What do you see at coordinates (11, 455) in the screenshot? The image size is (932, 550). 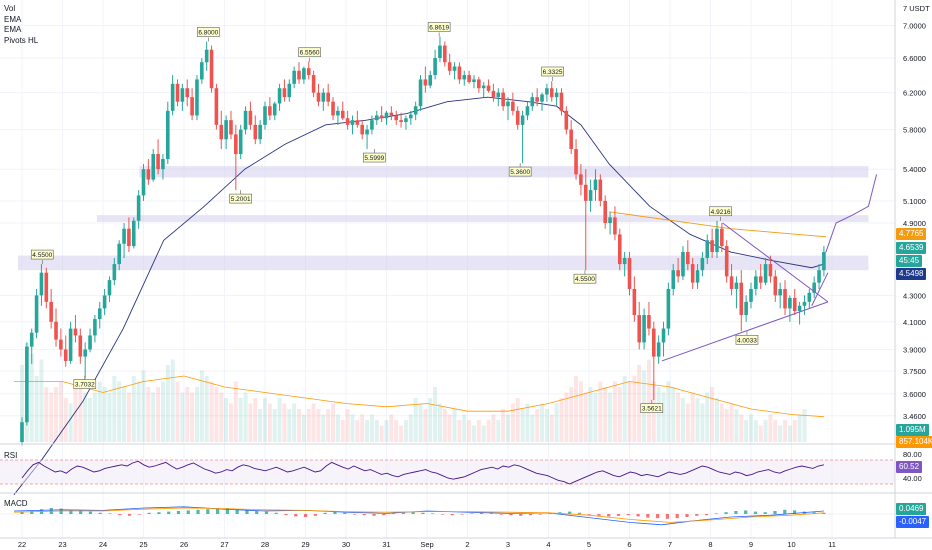 I see `rsi-label: RSI` at bounding box center [11, 455].